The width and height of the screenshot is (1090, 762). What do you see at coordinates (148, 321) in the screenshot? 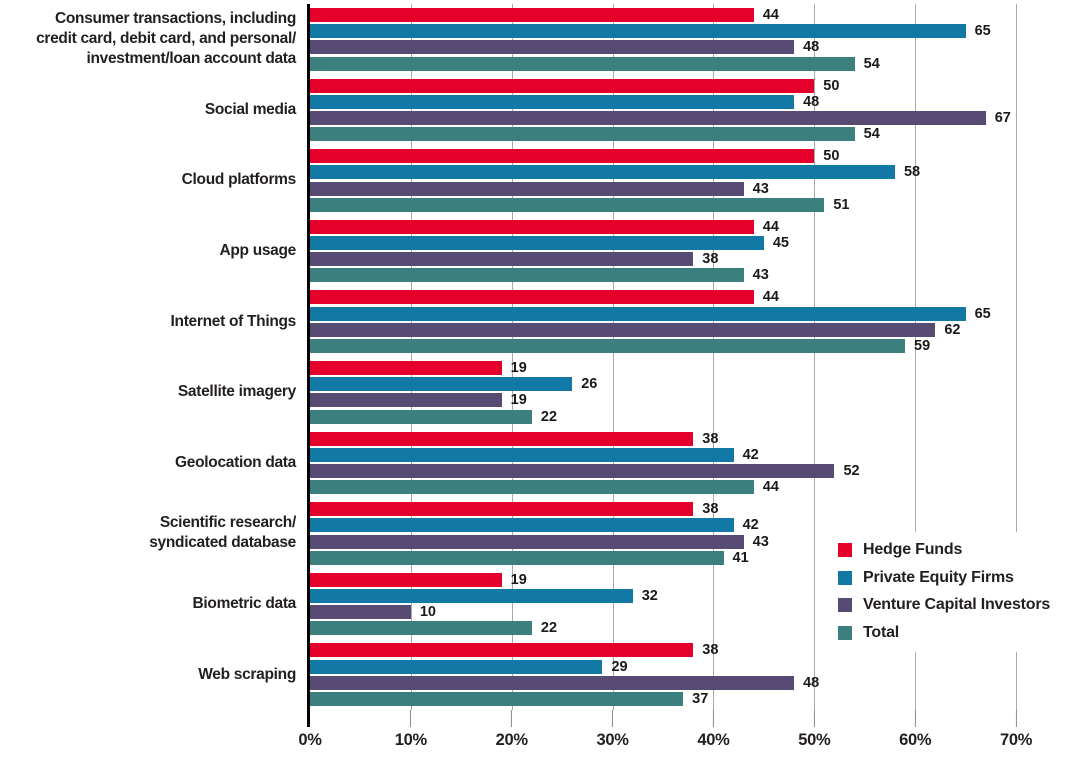
I see `category-label: Internet of Things` at bounding box center [148, 321].